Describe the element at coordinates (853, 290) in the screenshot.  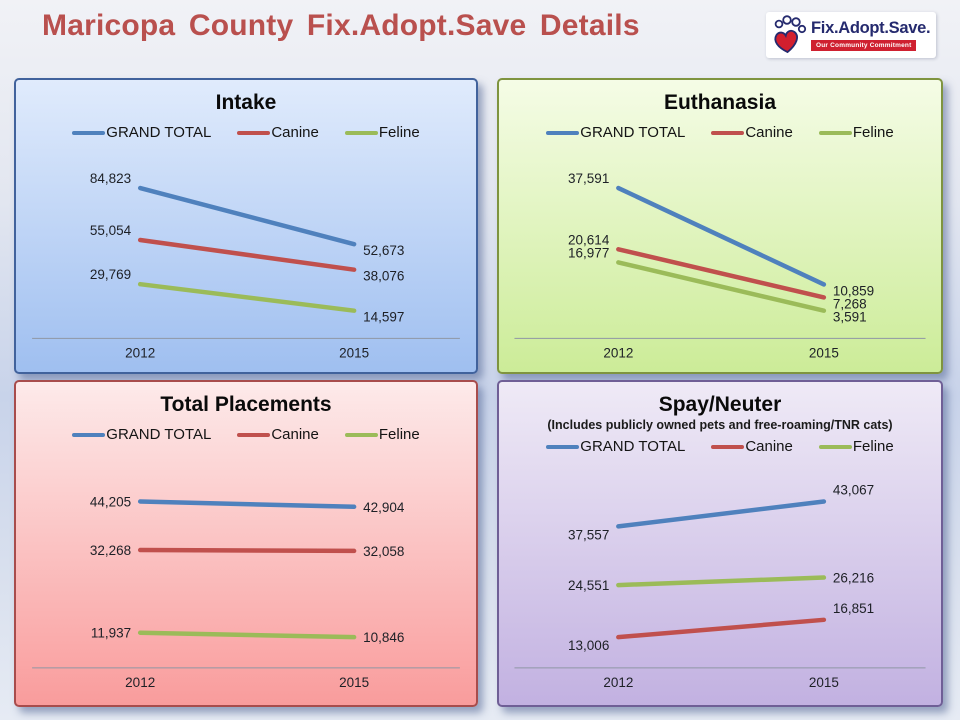
I see `svg-text: 10,859` at that location.